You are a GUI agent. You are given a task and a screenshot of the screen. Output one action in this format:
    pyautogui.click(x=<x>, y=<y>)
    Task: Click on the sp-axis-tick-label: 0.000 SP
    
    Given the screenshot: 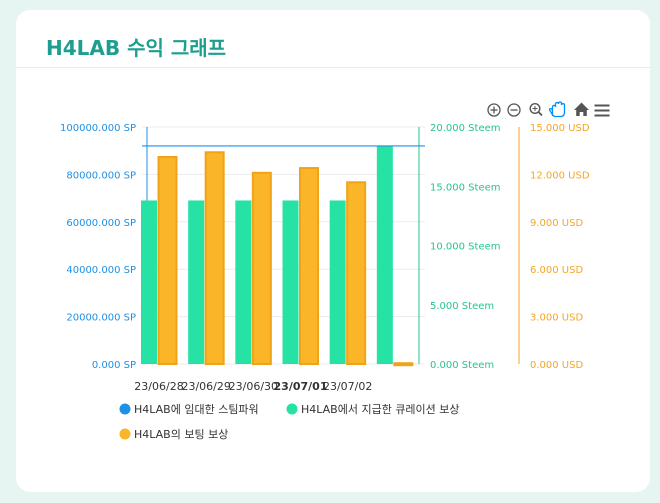 What is the action you would take?
    pyautogui.click(x=114, y=365)
    